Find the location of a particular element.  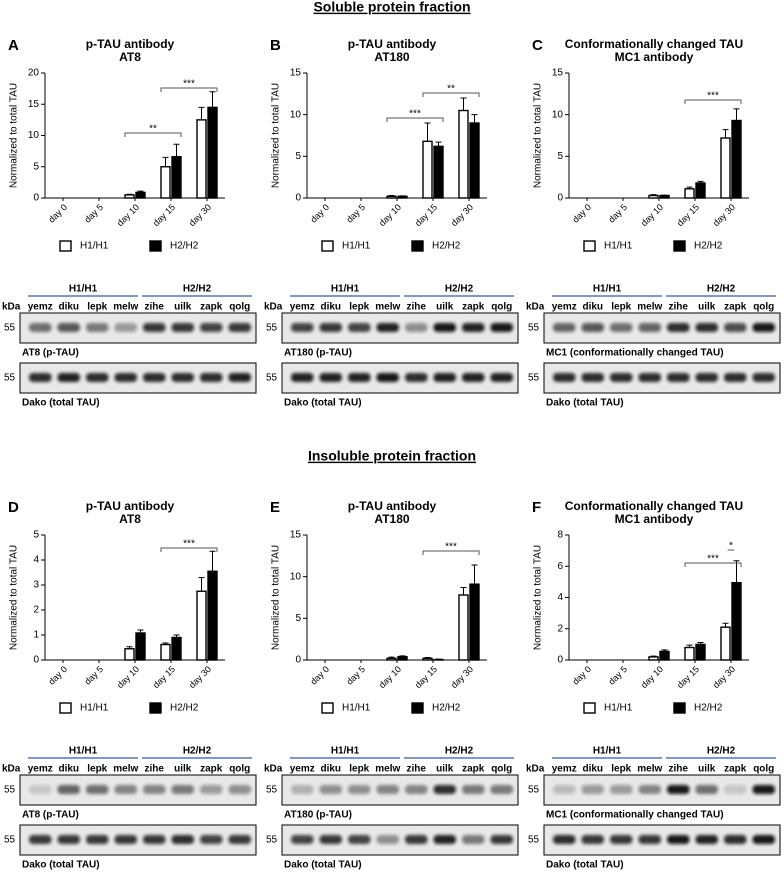

lane-label: zapk is located at coordinates (473, 307).